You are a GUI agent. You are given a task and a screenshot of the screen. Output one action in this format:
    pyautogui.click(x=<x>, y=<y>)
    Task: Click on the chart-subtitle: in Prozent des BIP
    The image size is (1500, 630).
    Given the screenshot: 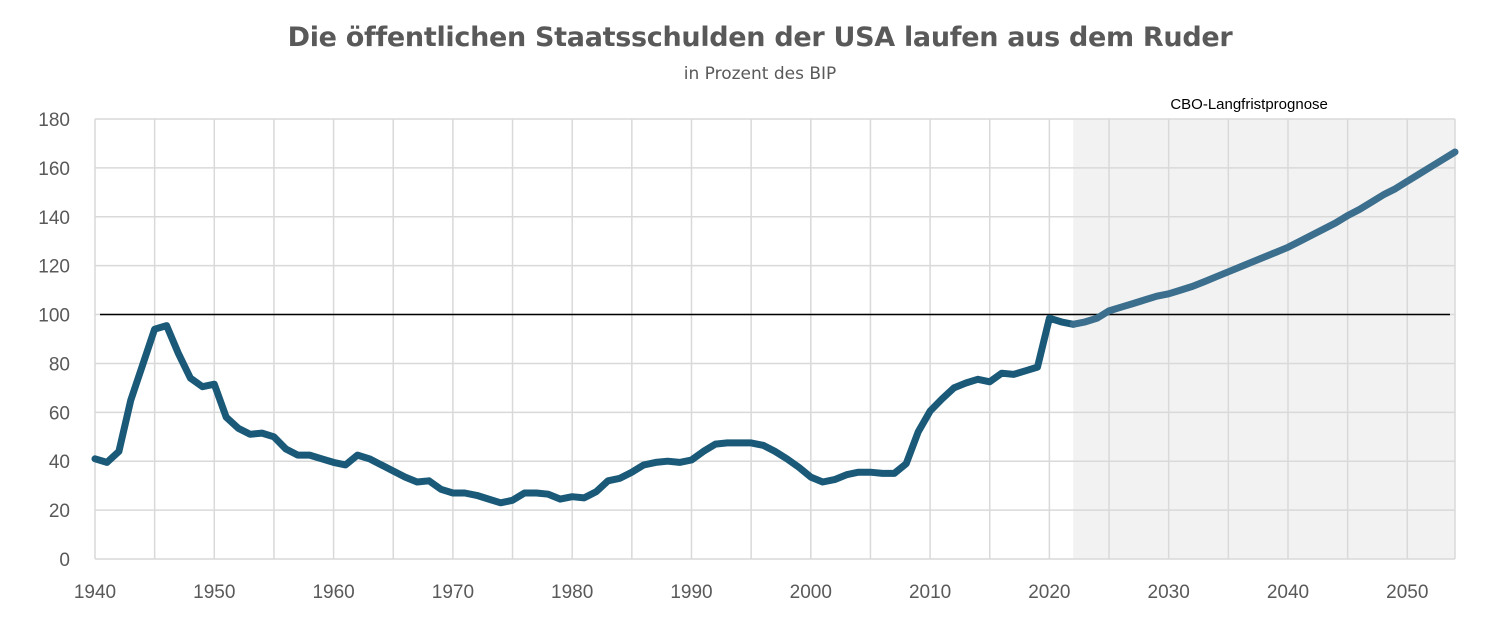 What is the action you would take?
    pyautogui.click(x=760, y=74)
    